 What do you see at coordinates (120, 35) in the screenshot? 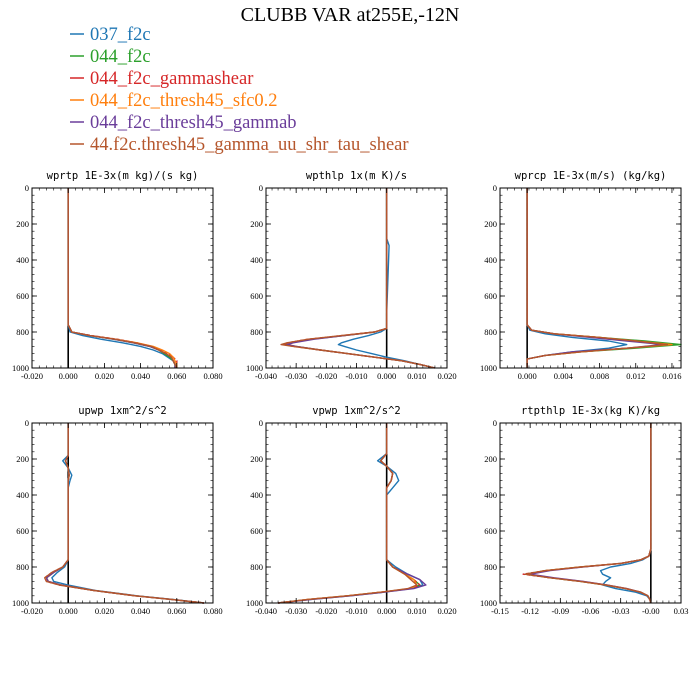
I see `legend-entry: 037_f2c` at bounding box center [120, 35].